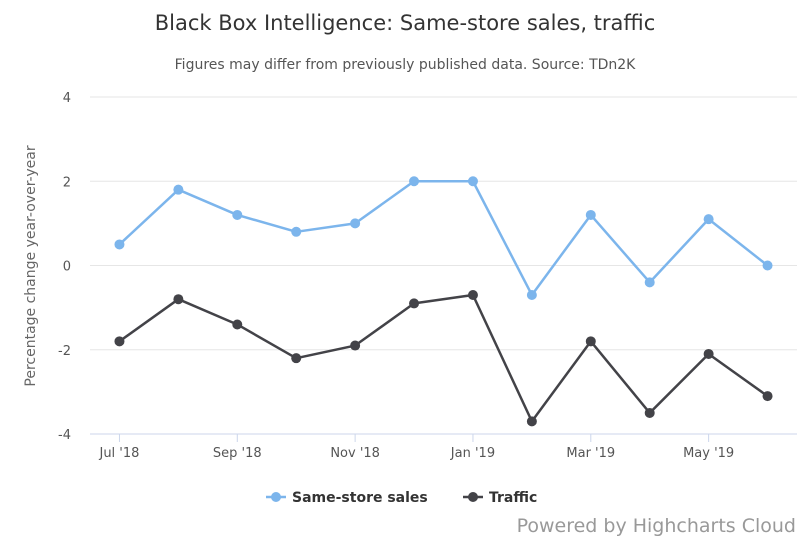  I want to click on legend-marker-traffic, so click(473, 497).